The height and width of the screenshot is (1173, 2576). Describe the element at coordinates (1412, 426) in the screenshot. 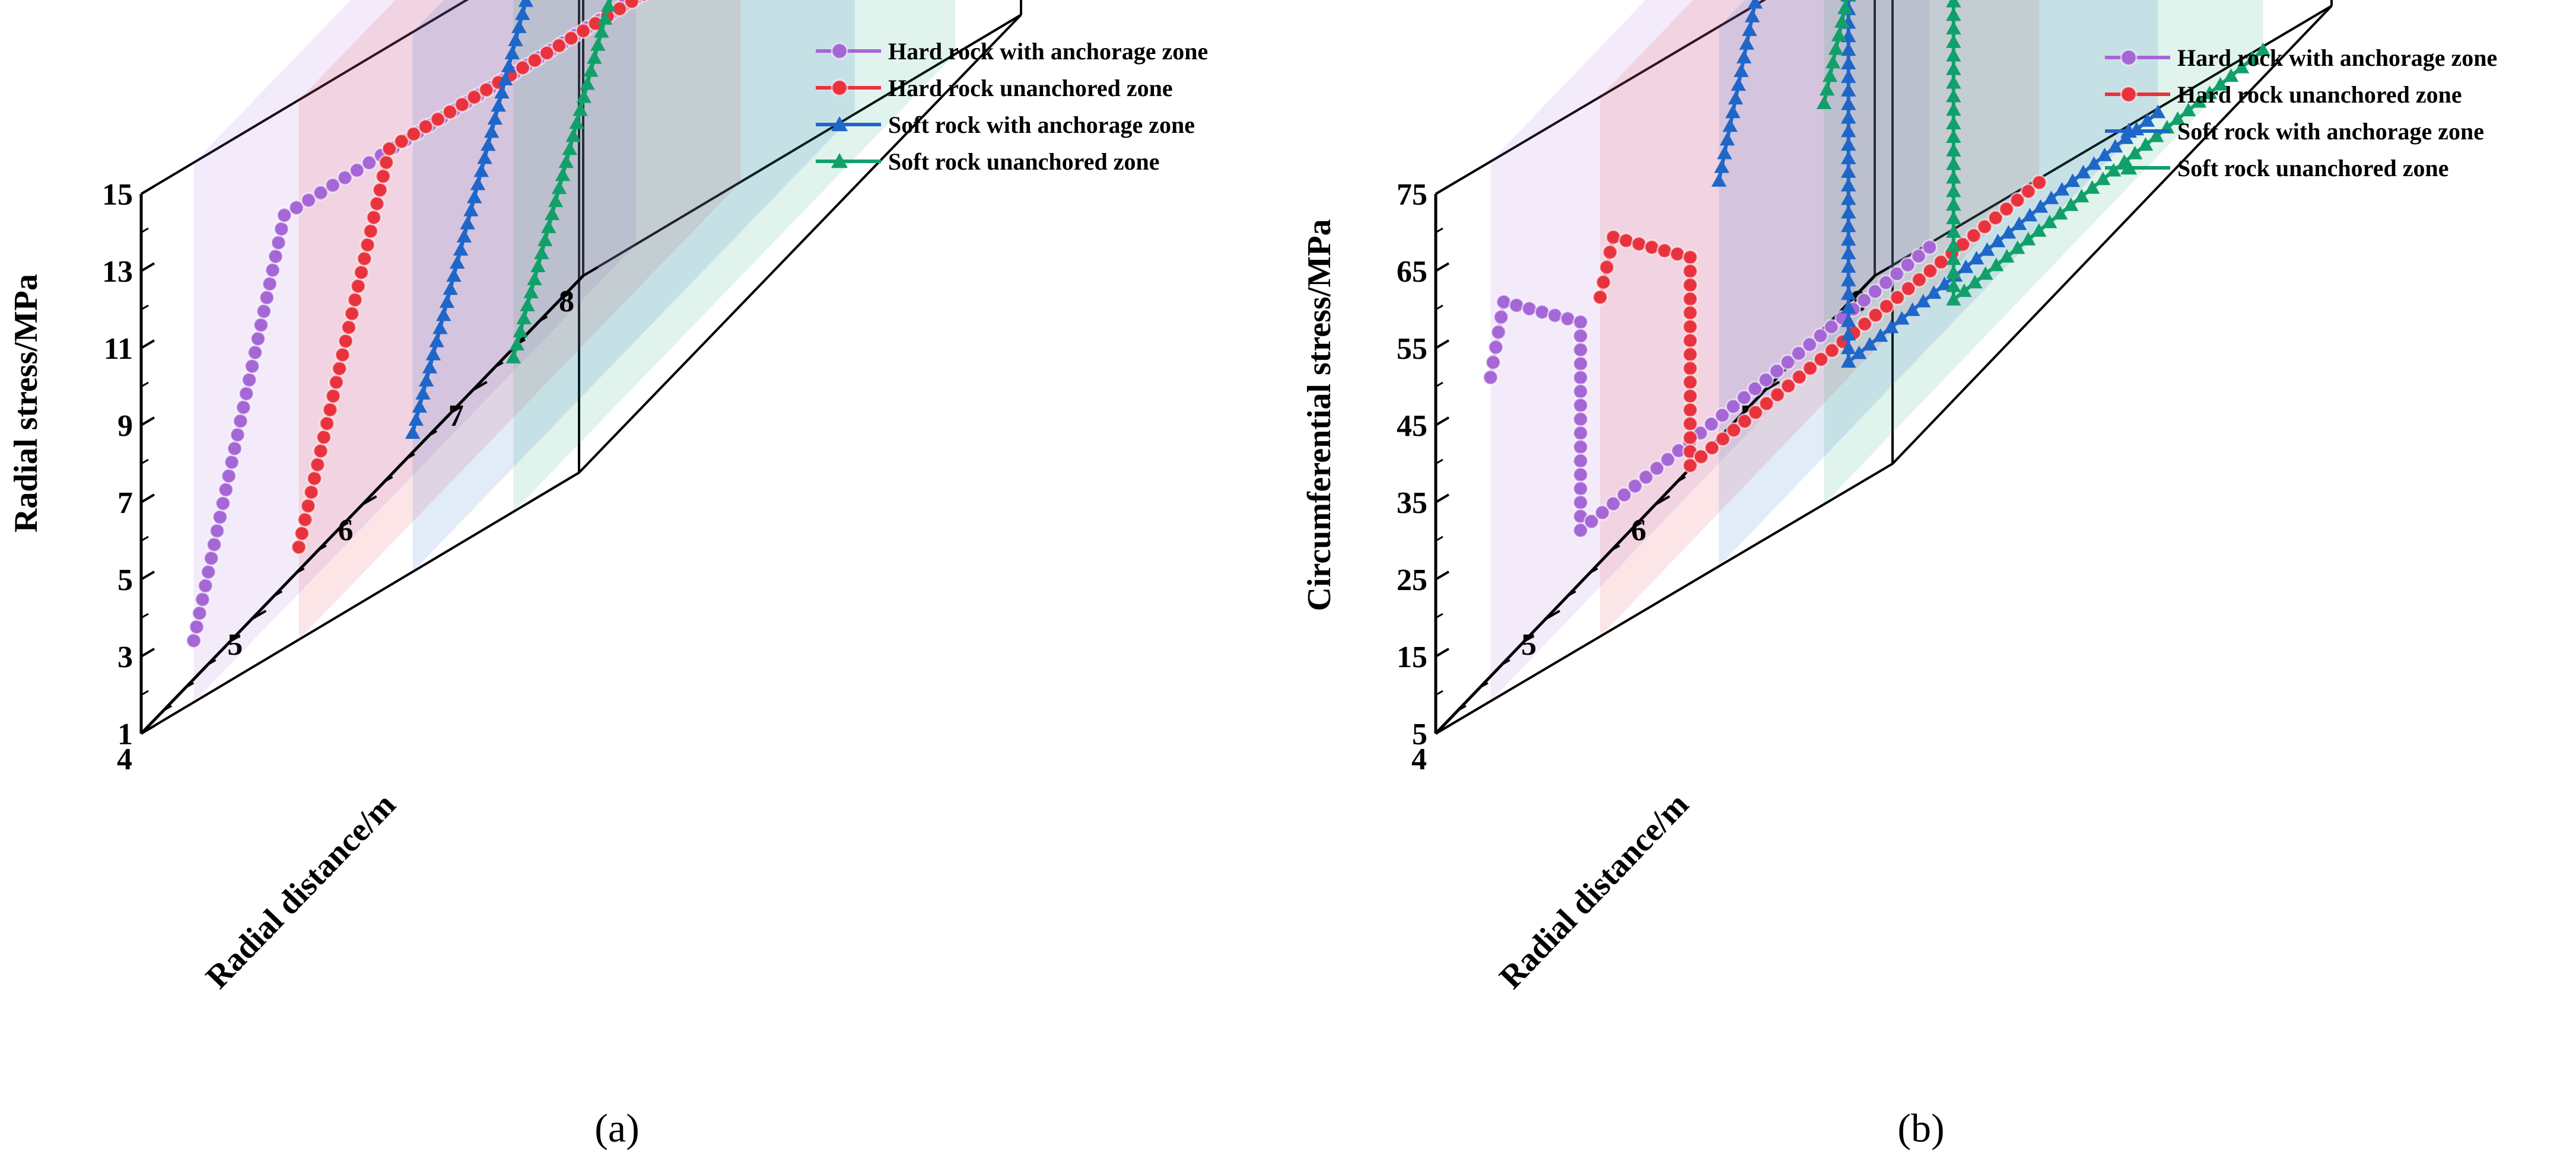

I see `y-tick-label: 45` at that location.